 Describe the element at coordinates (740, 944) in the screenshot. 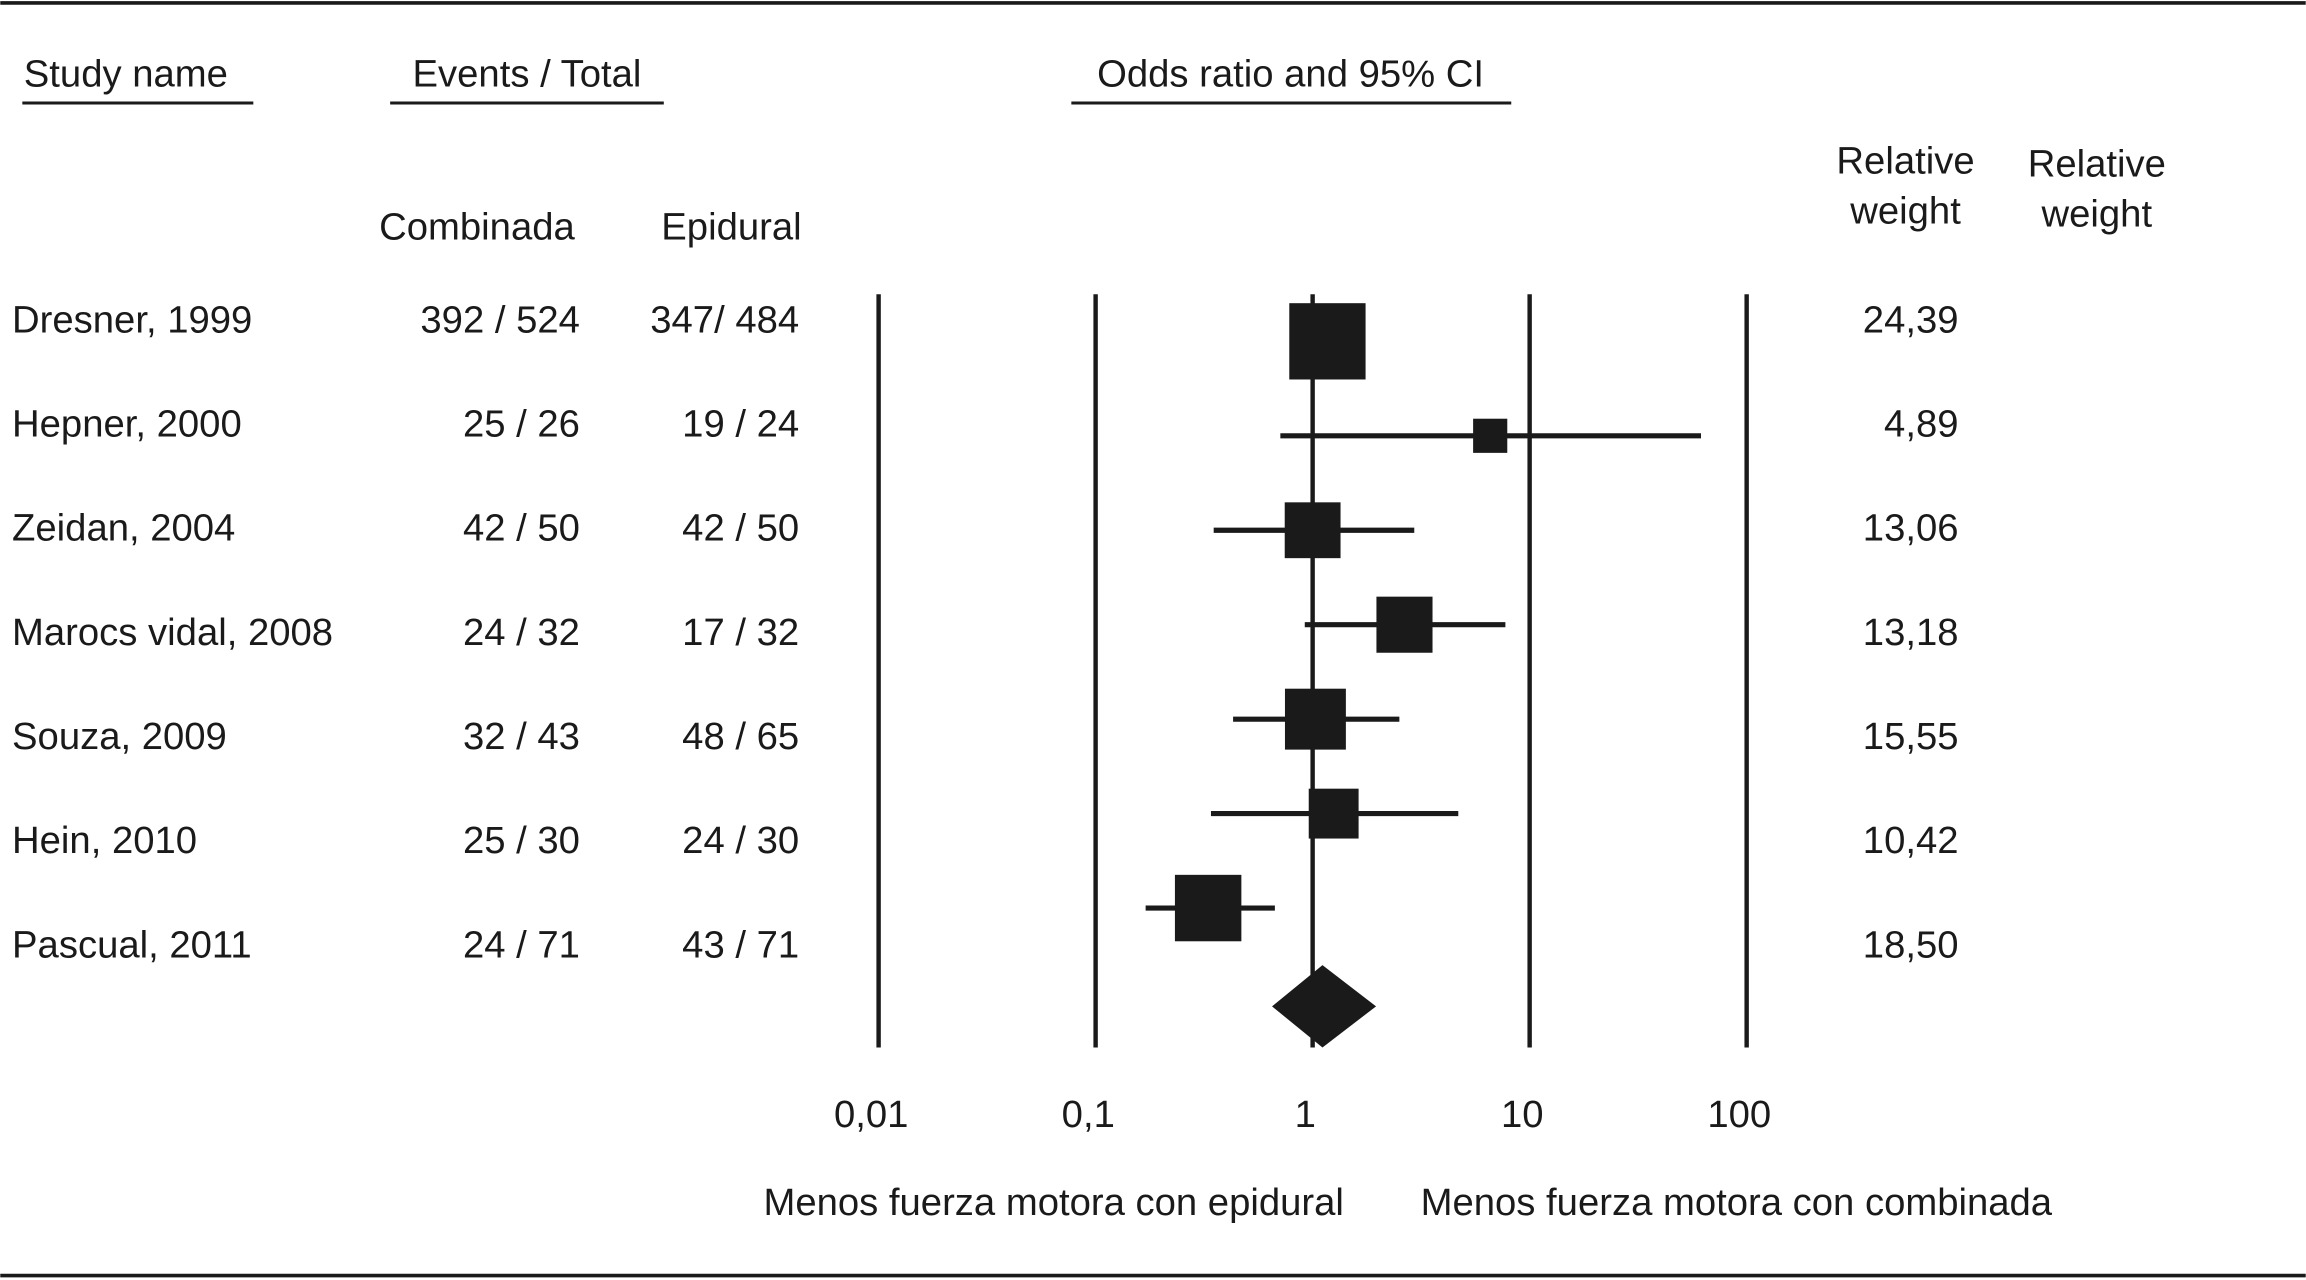

I see `events-epidural: 43 / 71` at that location.